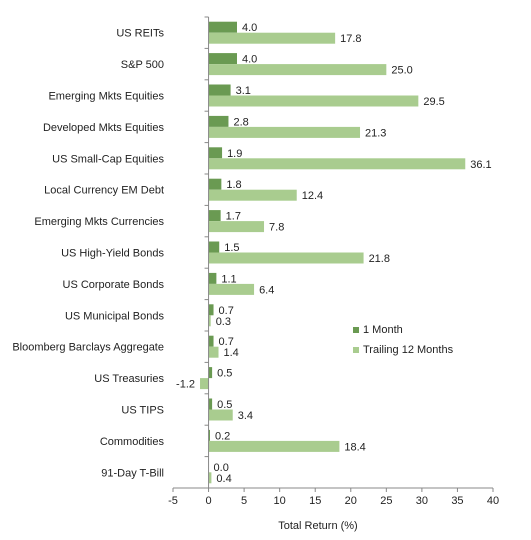 The width and height of the screenshot is (531, 540). Describe the element at coordinates (233, 185) in the screenshot. I see `value-label-1-month: 1.8` at that location.